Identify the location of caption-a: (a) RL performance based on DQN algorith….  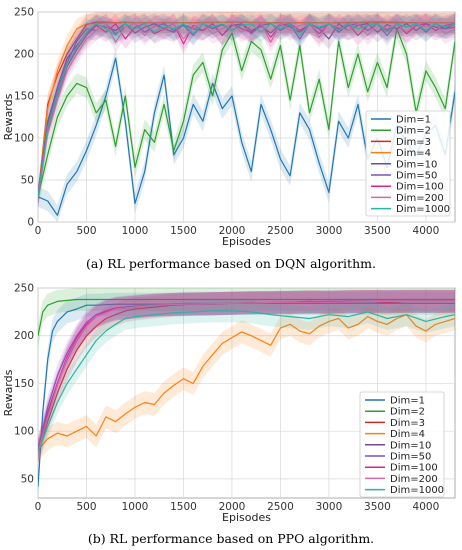
(231, 263).